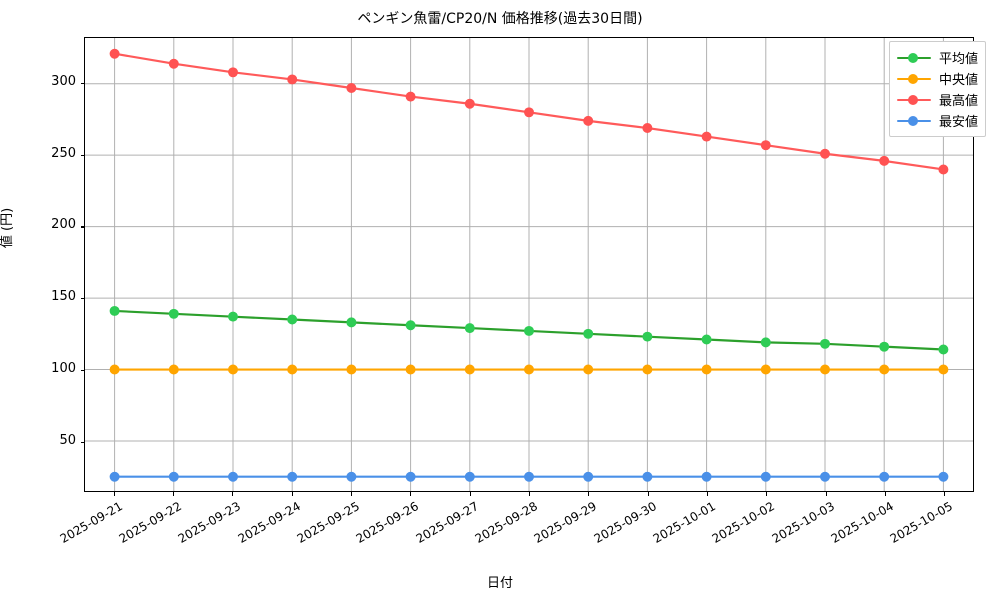  Describe the element at coordinates (63, 368) in the screenshot. I see `y-tick-label: 100` at that location.